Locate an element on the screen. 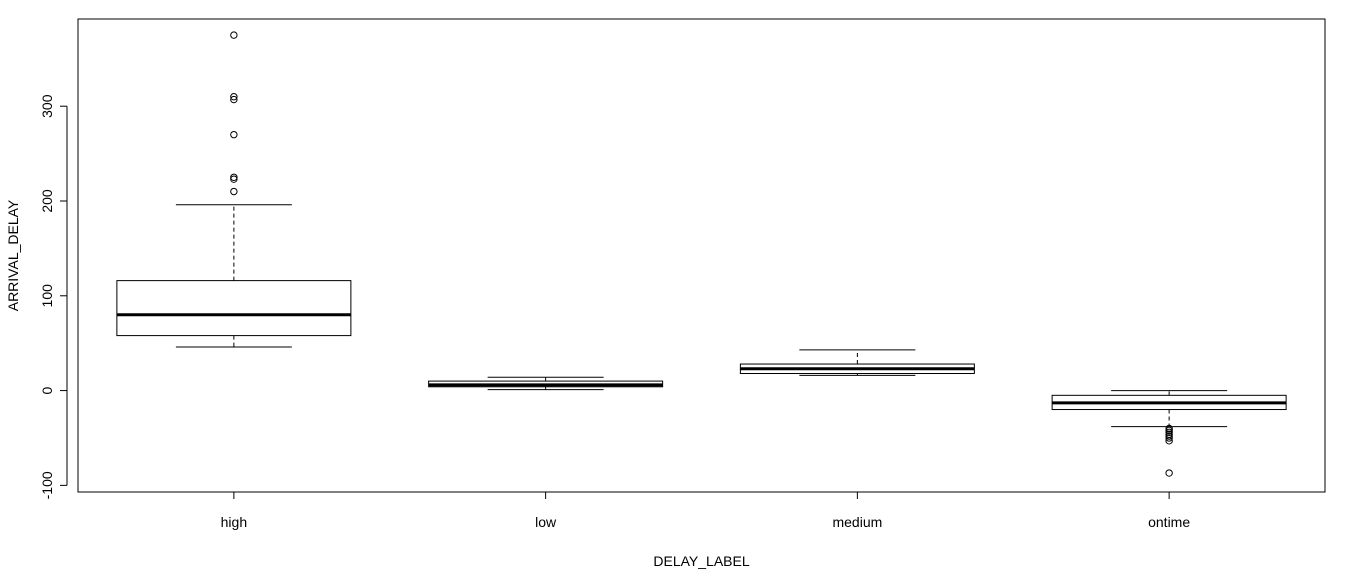  box-low is located at coordinates (546, 383).